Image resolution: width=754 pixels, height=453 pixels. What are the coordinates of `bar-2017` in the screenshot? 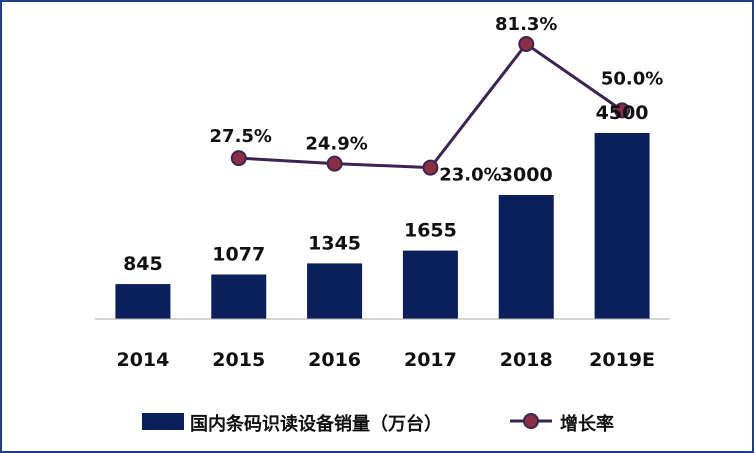 It's located at (430, 284).